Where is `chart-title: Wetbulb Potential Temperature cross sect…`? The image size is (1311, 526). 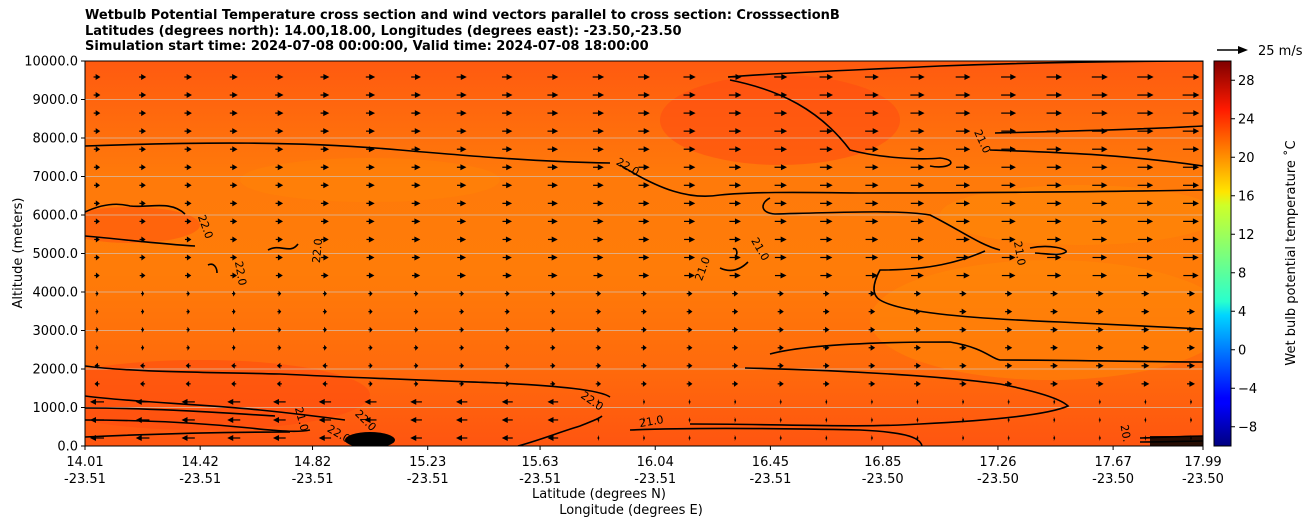 chart-title: Wetbulb Potential Temperature cross sect… is located at coordinates (462, 31).